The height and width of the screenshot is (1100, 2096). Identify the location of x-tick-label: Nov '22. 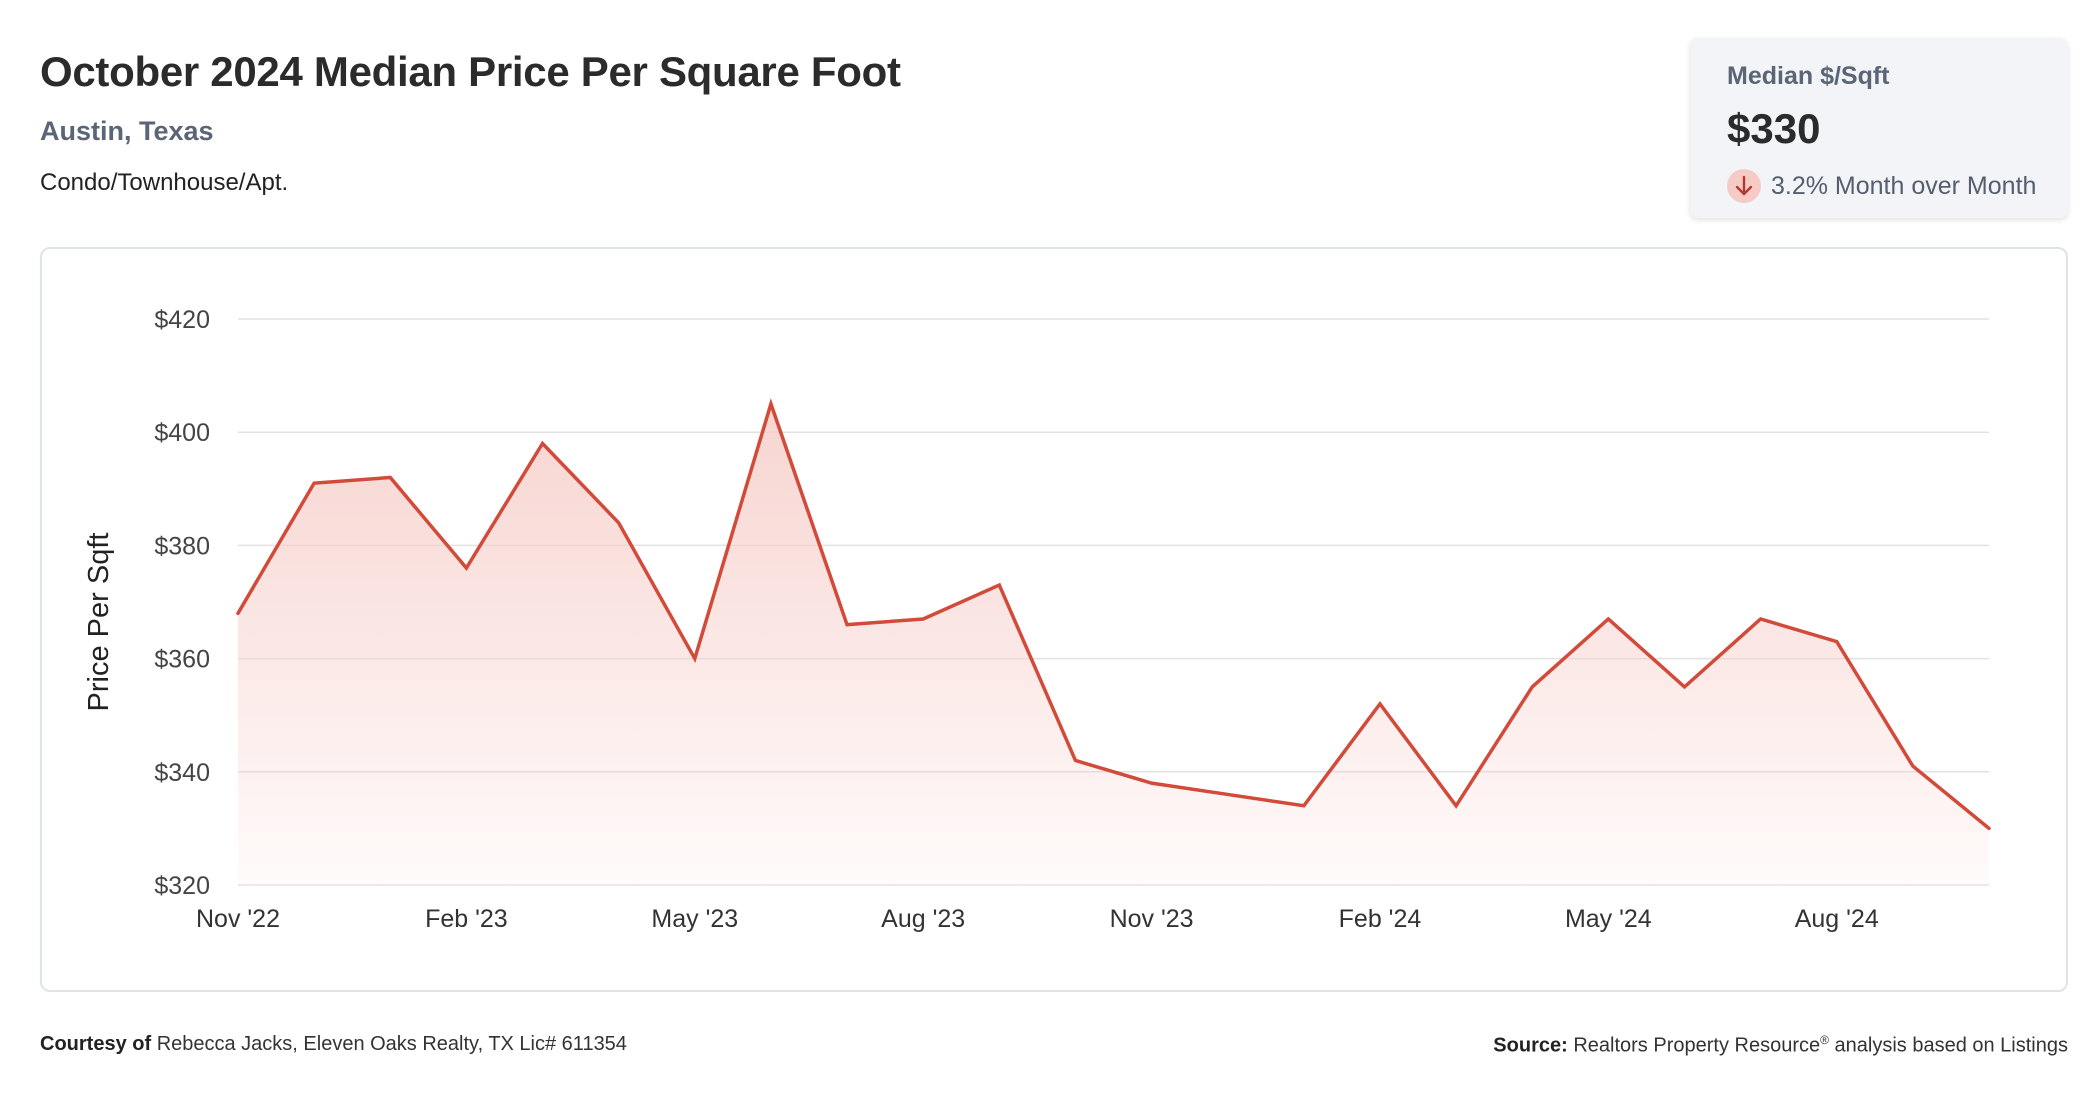
(238, 919).